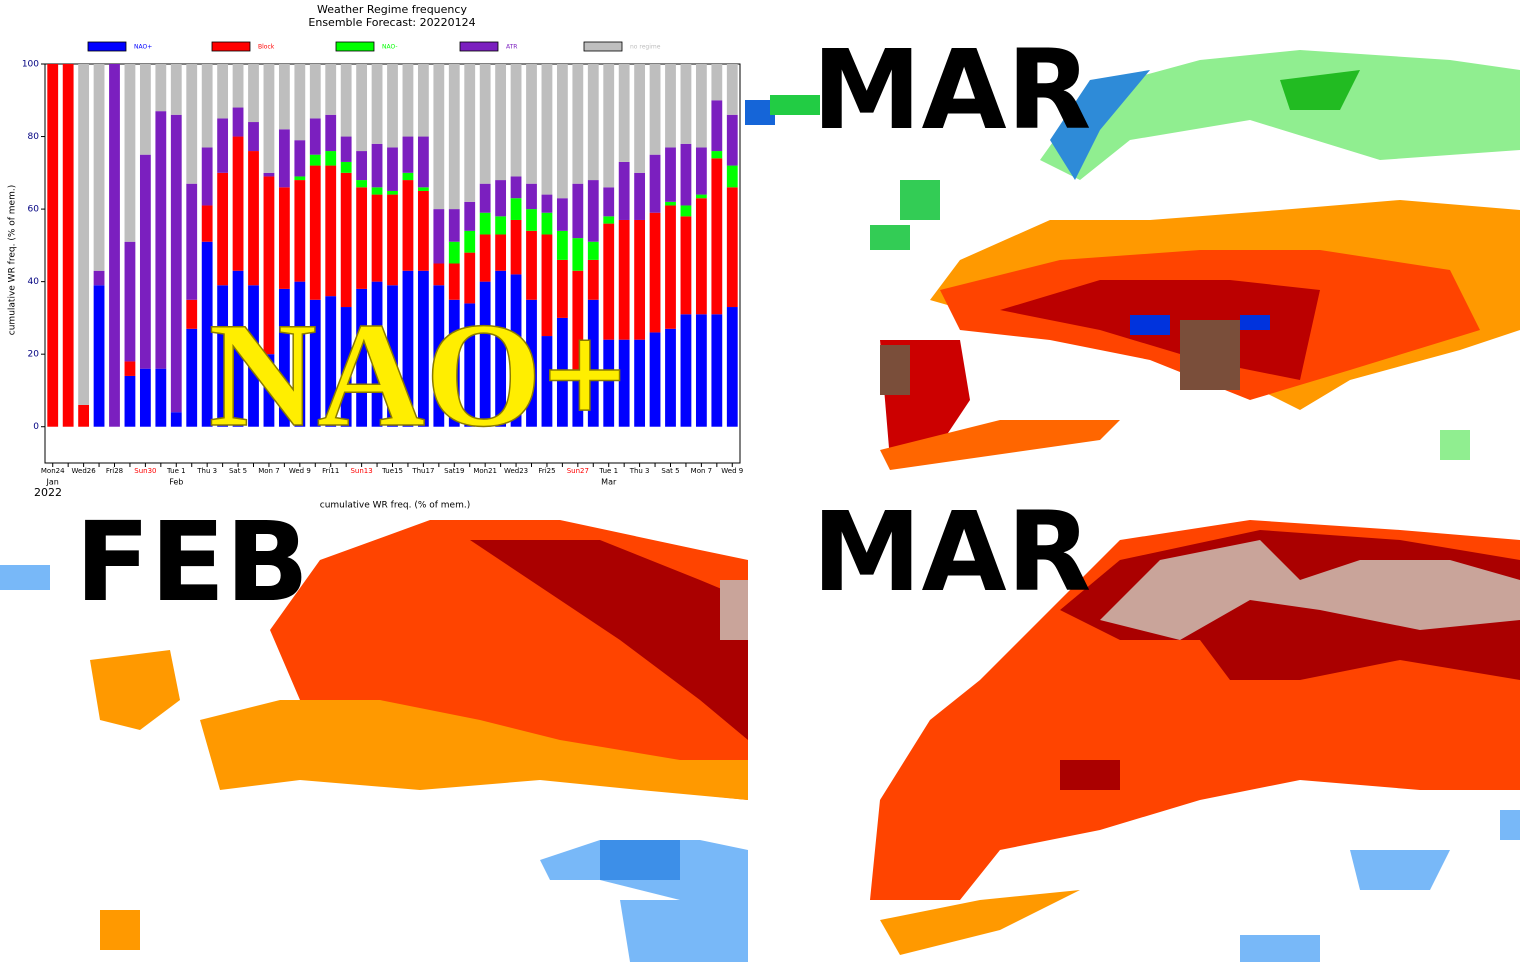 The width and height of the screenshot is (1520, 962). Describe the element at coordinates (951, 90) in the screenshot. I see `map-label: MAR` at that location.